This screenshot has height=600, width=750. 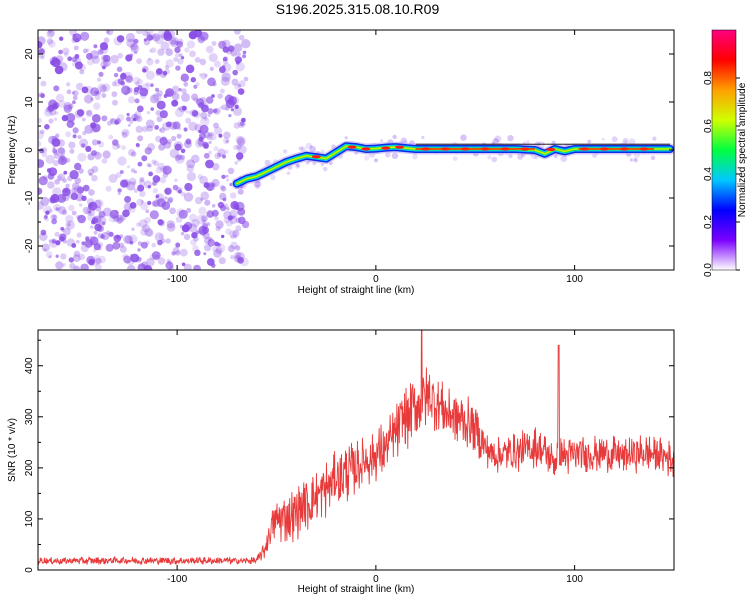 I want to click on trace-peak-spot, so click(x=316, y=157).